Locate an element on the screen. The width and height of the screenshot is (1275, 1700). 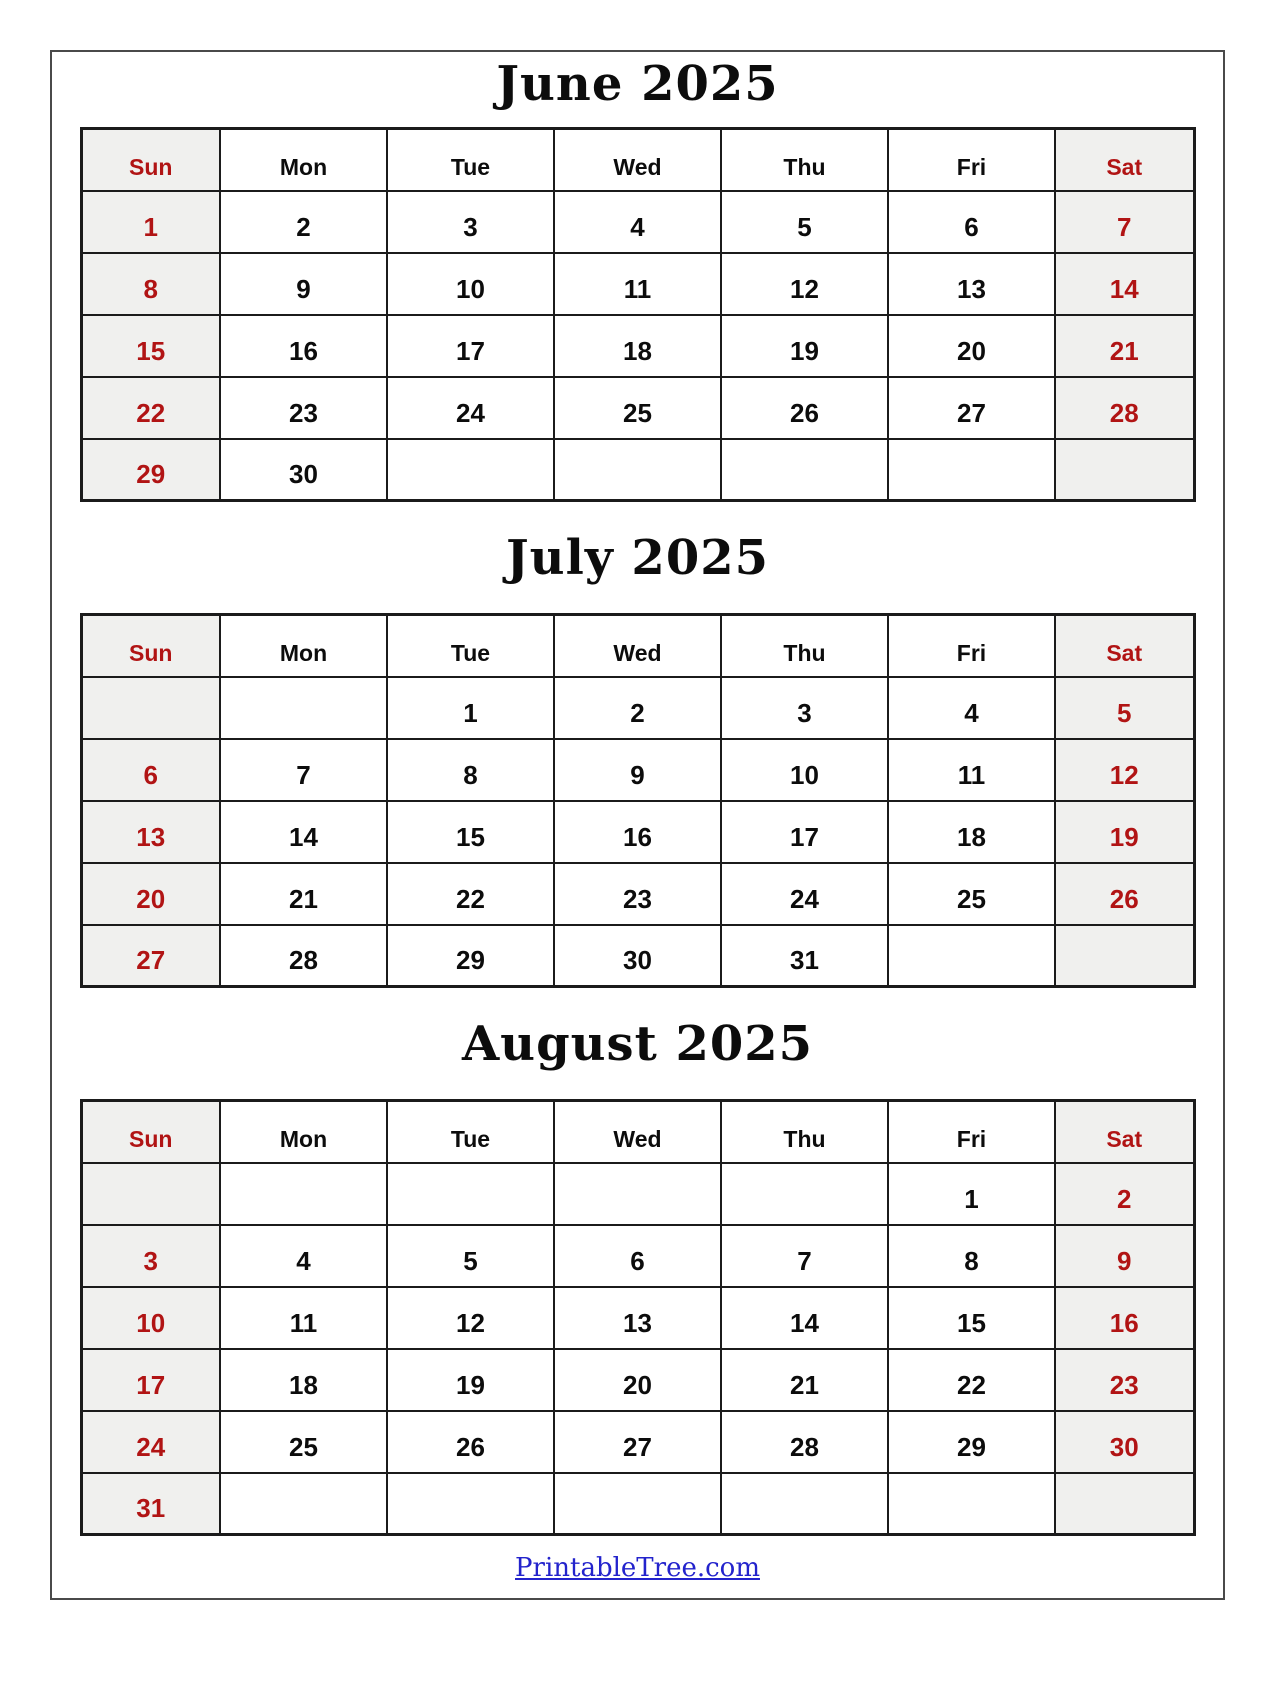
month-title-august: August 2025 is located at coordinates (637, 1044).